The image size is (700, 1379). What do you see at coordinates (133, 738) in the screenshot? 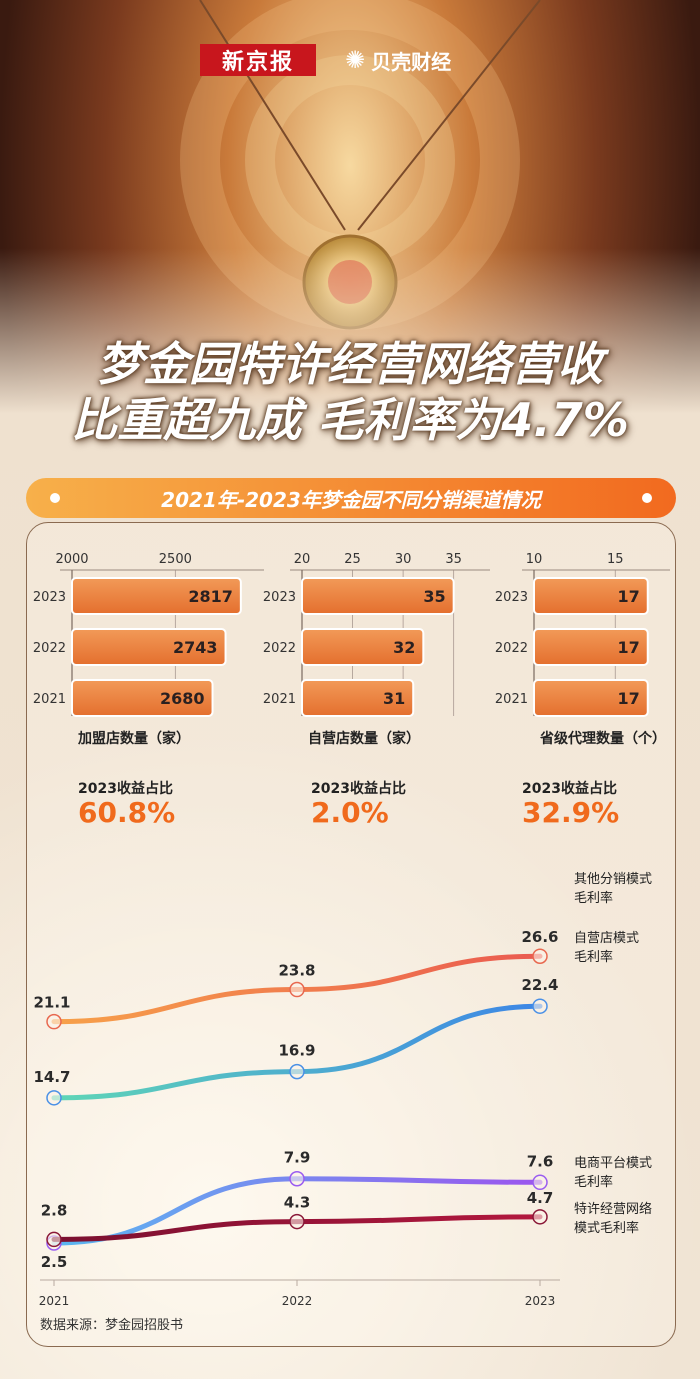
I see `bar-chart-1-title: 加盟店数量（家）` at bounding box center [133, 738].